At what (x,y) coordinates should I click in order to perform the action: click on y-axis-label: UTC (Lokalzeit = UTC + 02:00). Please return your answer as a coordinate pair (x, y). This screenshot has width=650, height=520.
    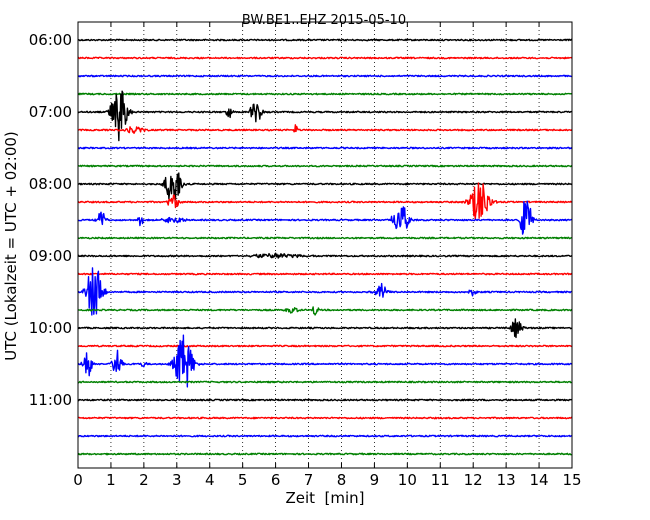
    Looking at the image, I should click on (11, 246).